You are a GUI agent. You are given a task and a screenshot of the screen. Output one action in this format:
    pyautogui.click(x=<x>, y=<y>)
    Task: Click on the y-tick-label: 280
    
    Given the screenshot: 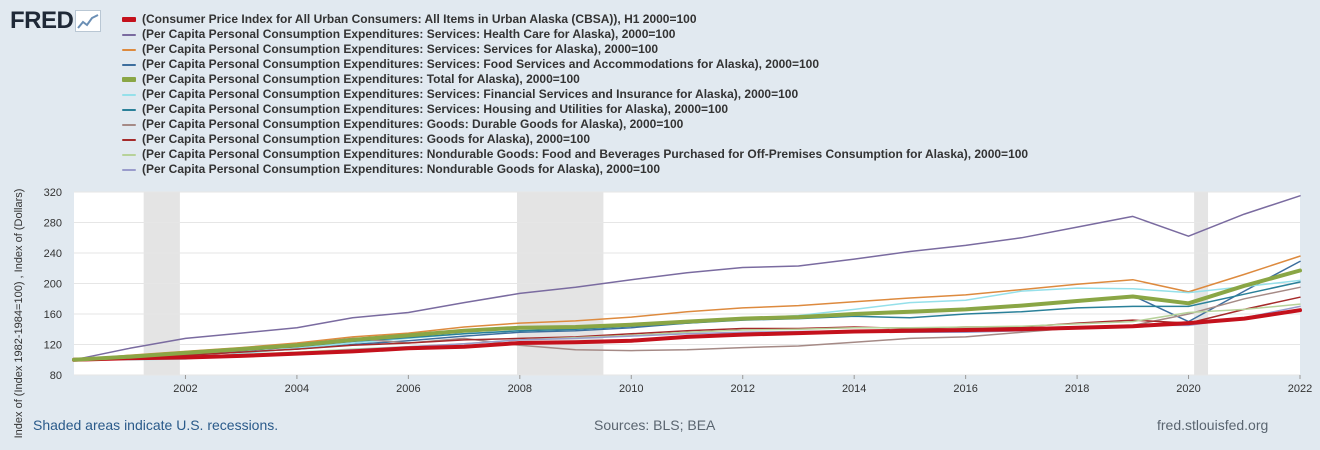 What is the action you would take?
    pyautogui.click(x=53, y=224)
    